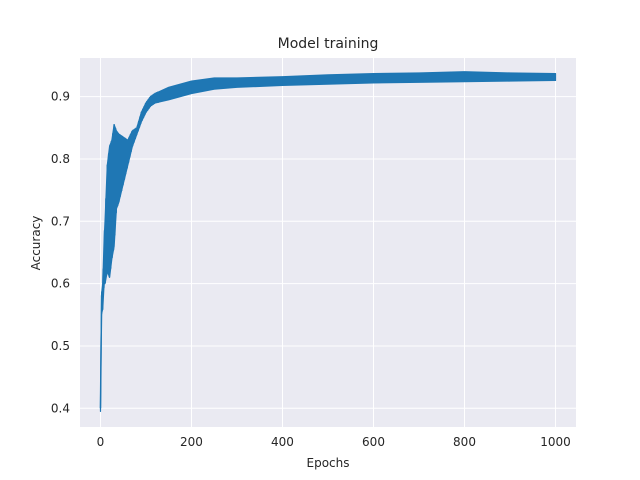 This screenshot has width=640, height=480. I want to click on x-tick-label: 400, so click(282, 442).